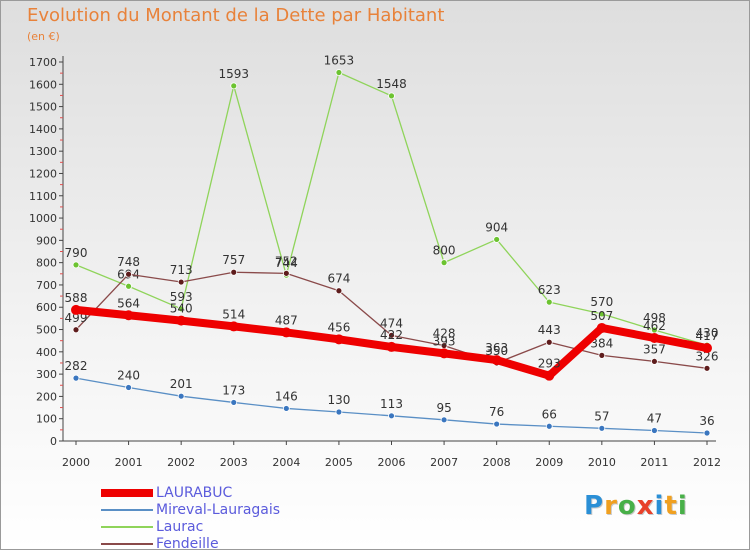 The height and width of the screenshot is (553, 750). Describe the element at coordinates (76, 366) in the screenshot. I see `data-label-mireval-lauragais: 282` at that location.